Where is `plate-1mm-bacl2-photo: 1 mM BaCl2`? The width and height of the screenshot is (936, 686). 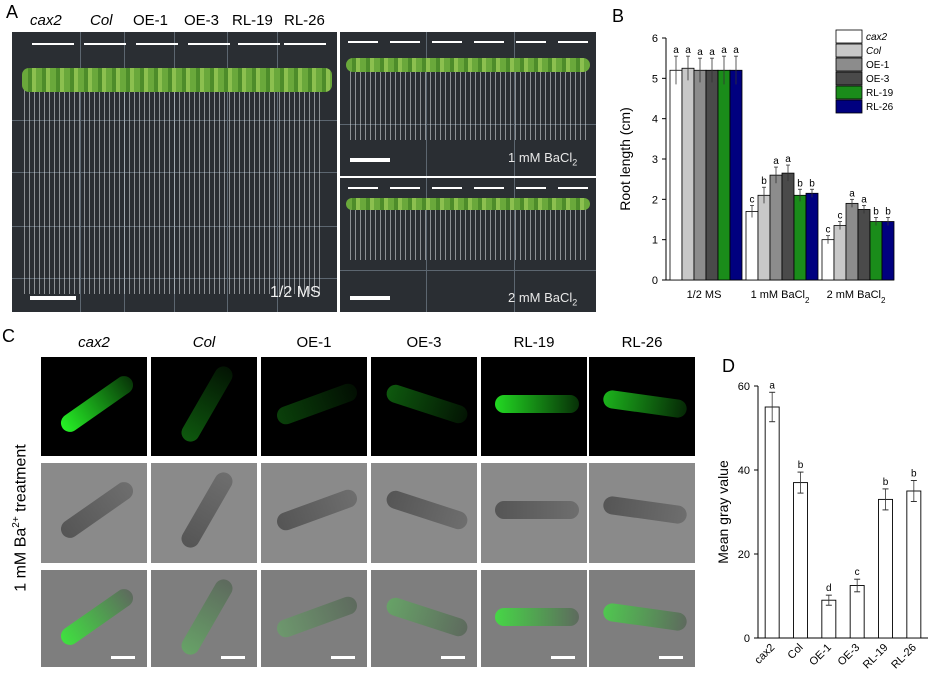 plate-1mm-bacl2-photo: 1 mM BaCl2 is located at coordinates (468, 104).